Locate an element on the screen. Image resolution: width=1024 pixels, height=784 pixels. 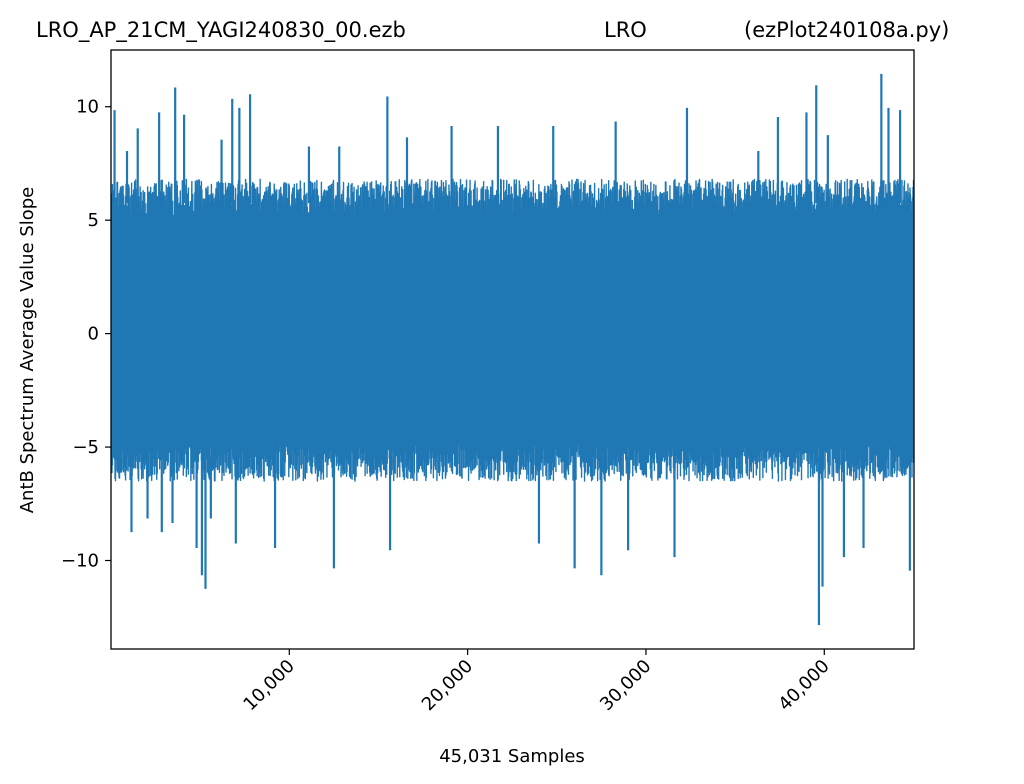
title-site: LRO is located at coordinates (625, 30).